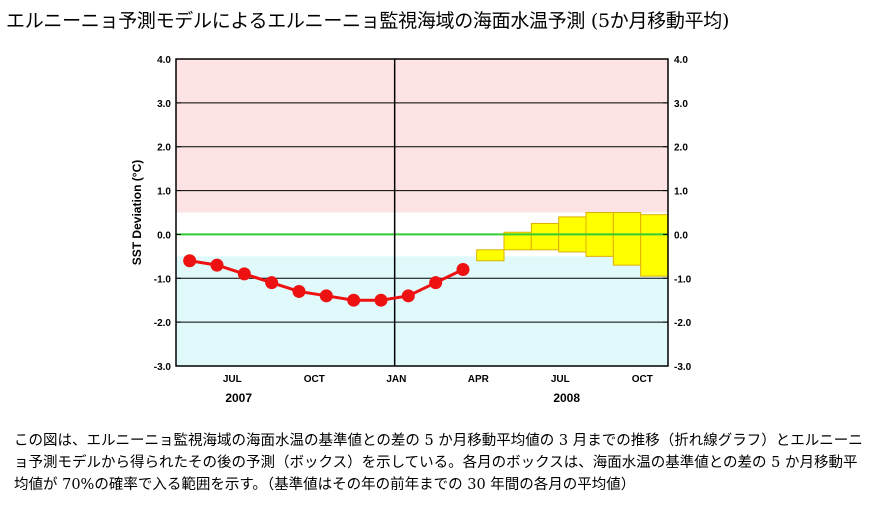 This screenshot has height=520, width=875. Describe the element at coordinates (683, 323) in the screenshot. I see `y-tick-label-right: -2.0` at that location.